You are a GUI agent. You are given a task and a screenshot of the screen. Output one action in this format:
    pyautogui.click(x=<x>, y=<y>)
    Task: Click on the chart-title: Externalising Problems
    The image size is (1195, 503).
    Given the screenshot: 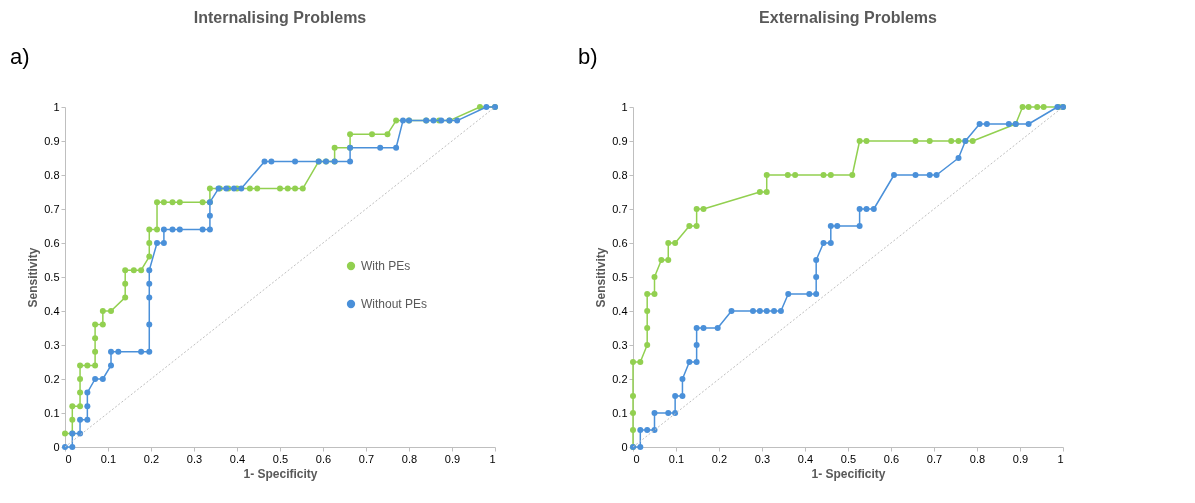 What is the action you would take?
    pyautogui.click(x=848, y=17)
    